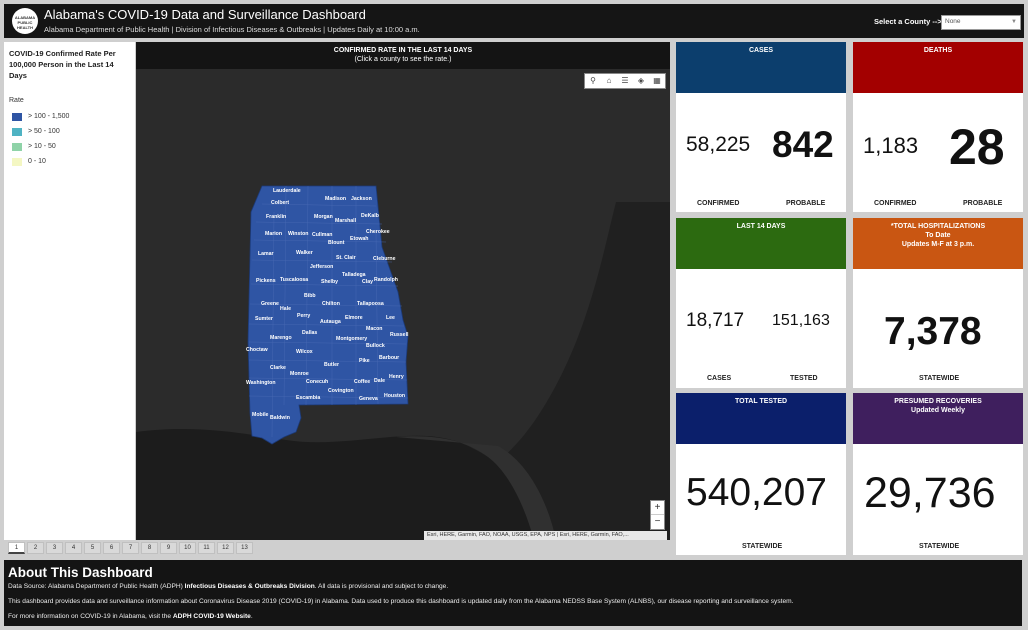 This screenshot has width=1028, height=630. What do you see at coordinates (266, 281) in the screenshot?
I see `county-label-pickens: Pickens` at bounding box center [266, 281].